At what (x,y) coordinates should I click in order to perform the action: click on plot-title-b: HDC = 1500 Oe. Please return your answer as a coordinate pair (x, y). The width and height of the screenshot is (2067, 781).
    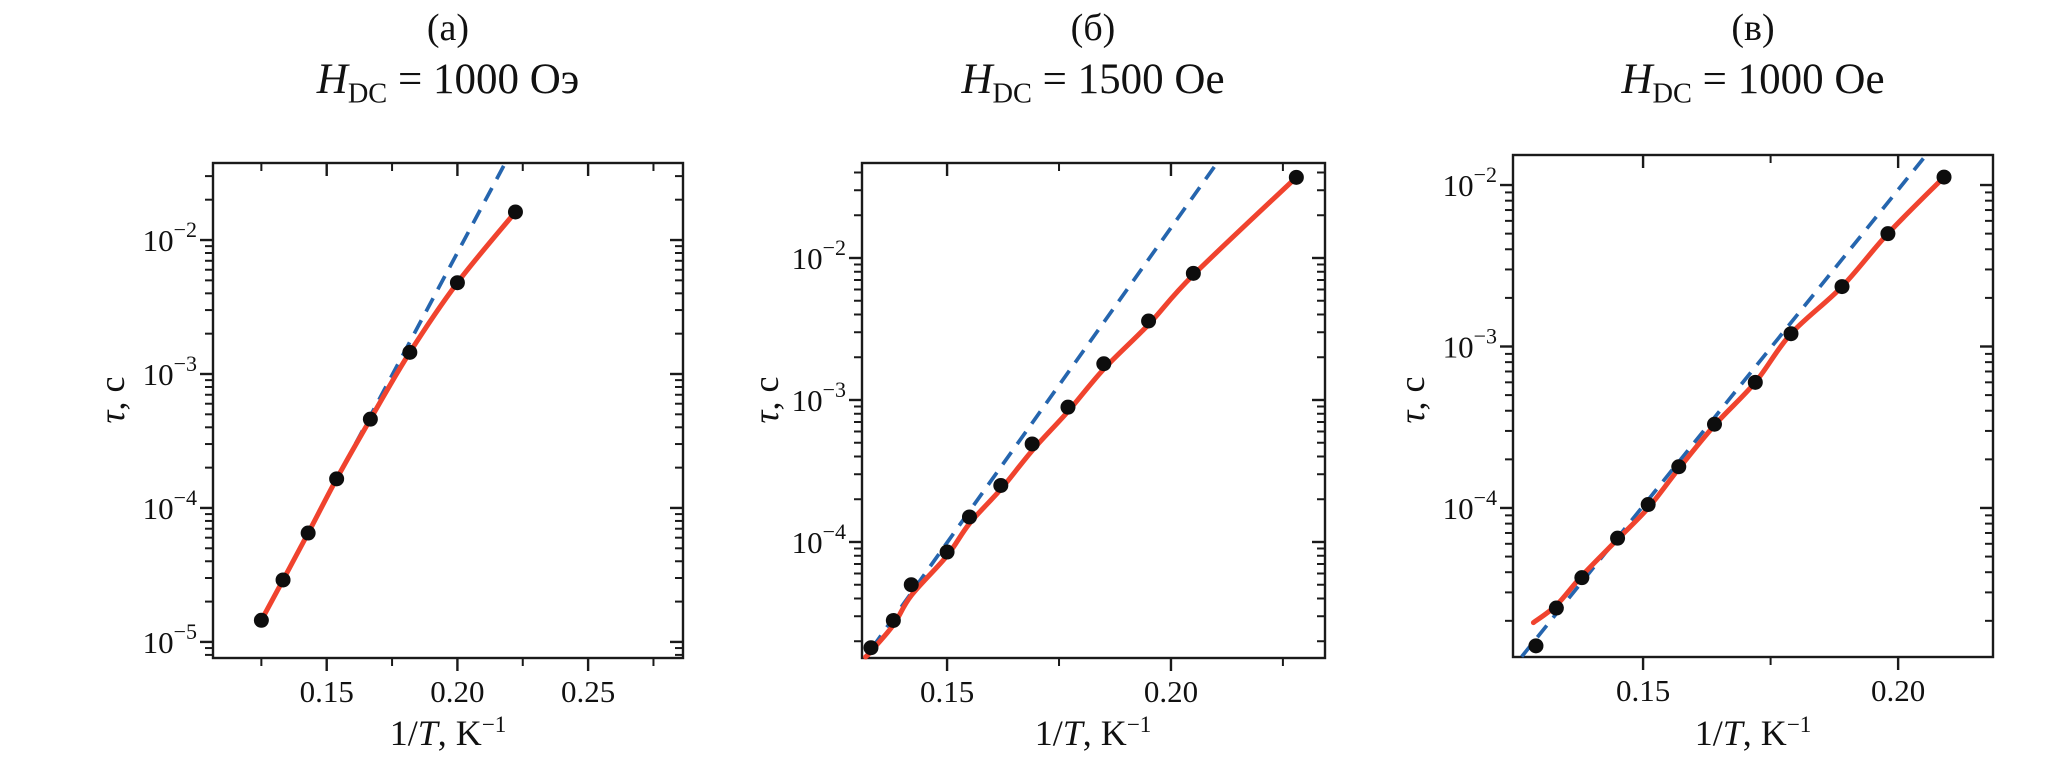
    Looking at the image, I should click on (1093, 82).